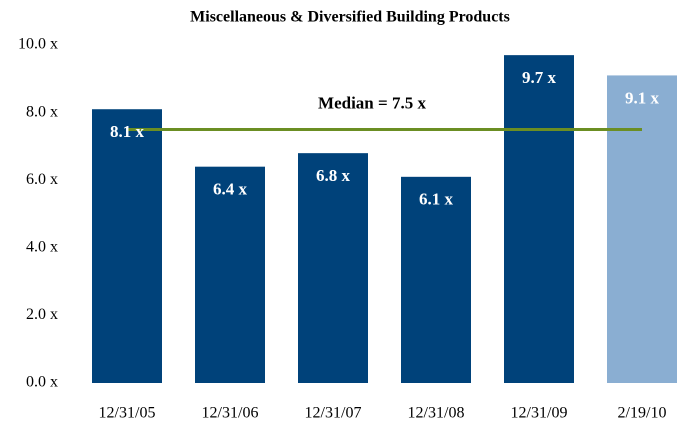  I want to click on value-label: 9.7 x, so click(539, 77).